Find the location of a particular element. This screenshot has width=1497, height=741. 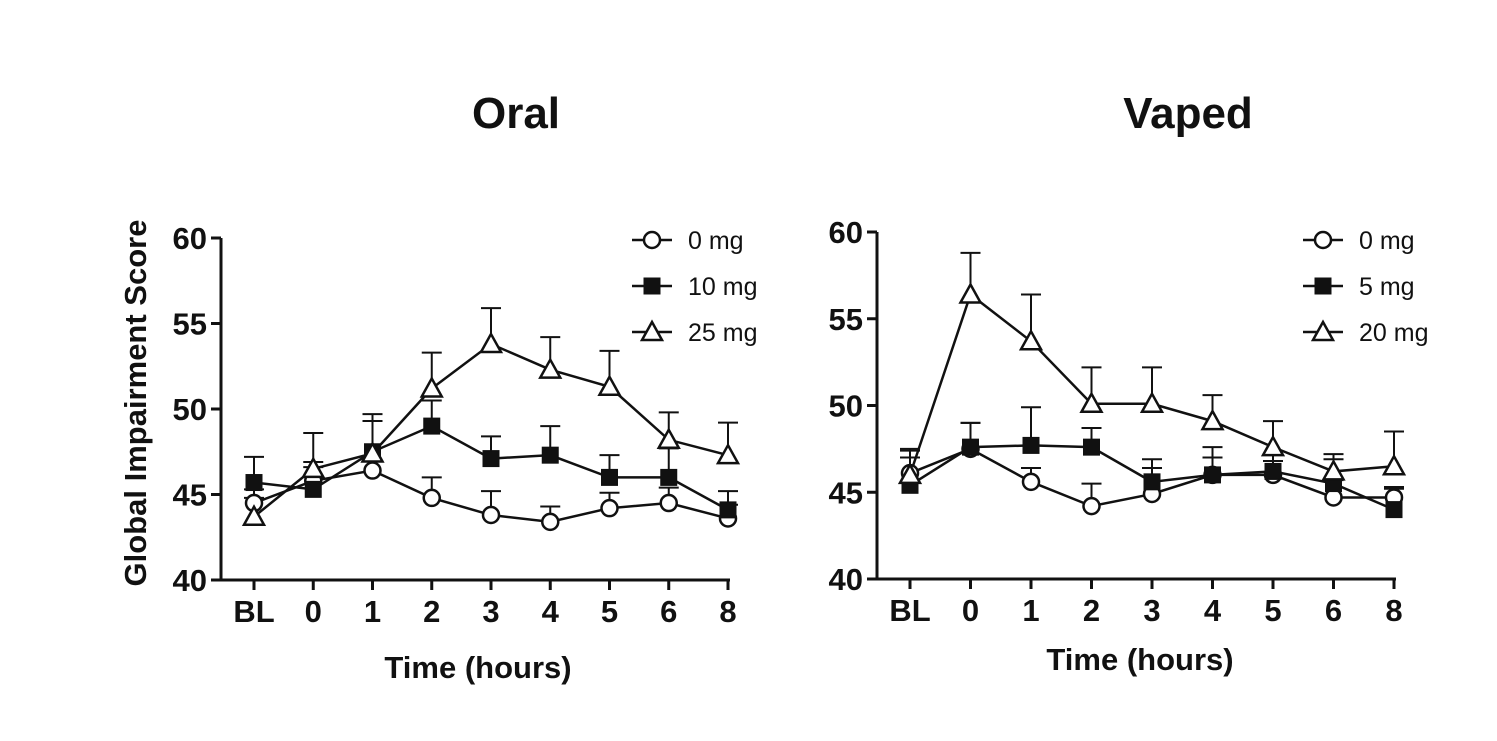

x-tick-label-oral: 2 is located at coordinates (431, 611).